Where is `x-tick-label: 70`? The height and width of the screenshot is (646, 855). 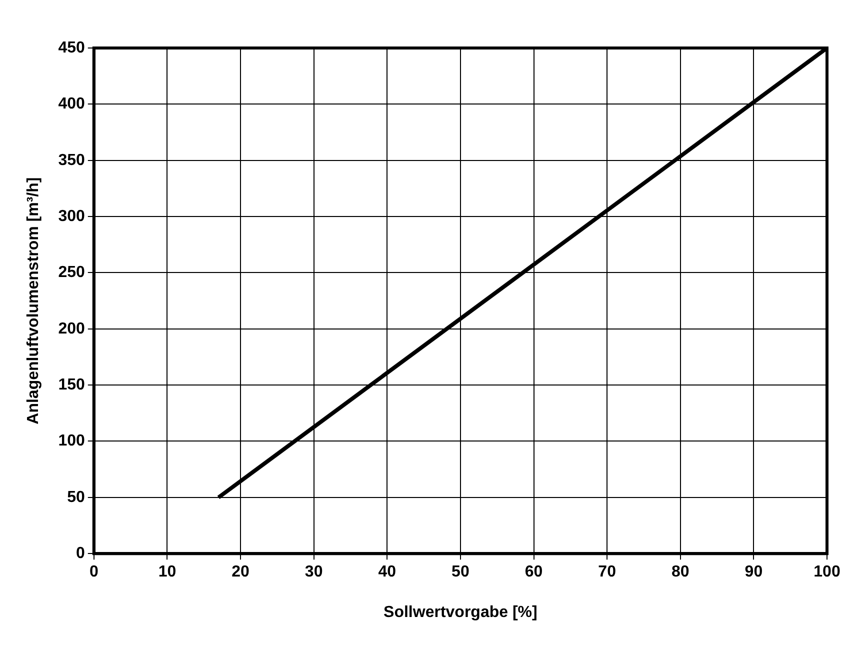 x-tick-label: 70 is located at coordinates (607, 572).